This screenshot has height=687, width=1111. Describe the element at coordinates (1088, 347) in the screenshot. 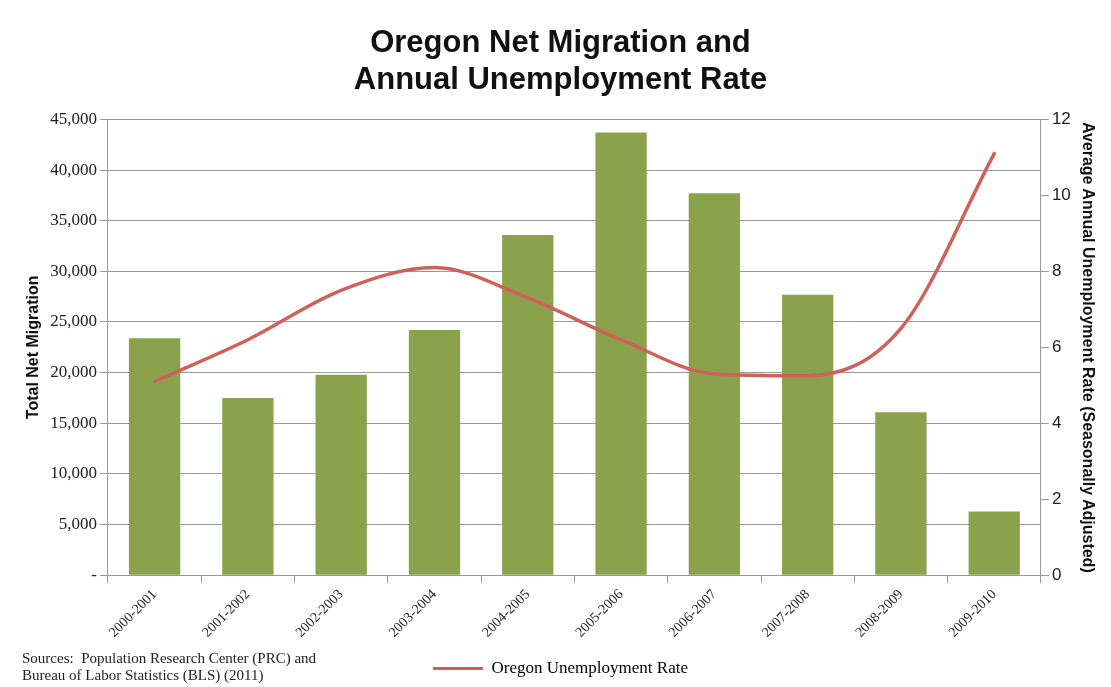

I see `y2-axis-title: Average Annual Unemployment Rate (Seasonally Adjusted)` at that location.